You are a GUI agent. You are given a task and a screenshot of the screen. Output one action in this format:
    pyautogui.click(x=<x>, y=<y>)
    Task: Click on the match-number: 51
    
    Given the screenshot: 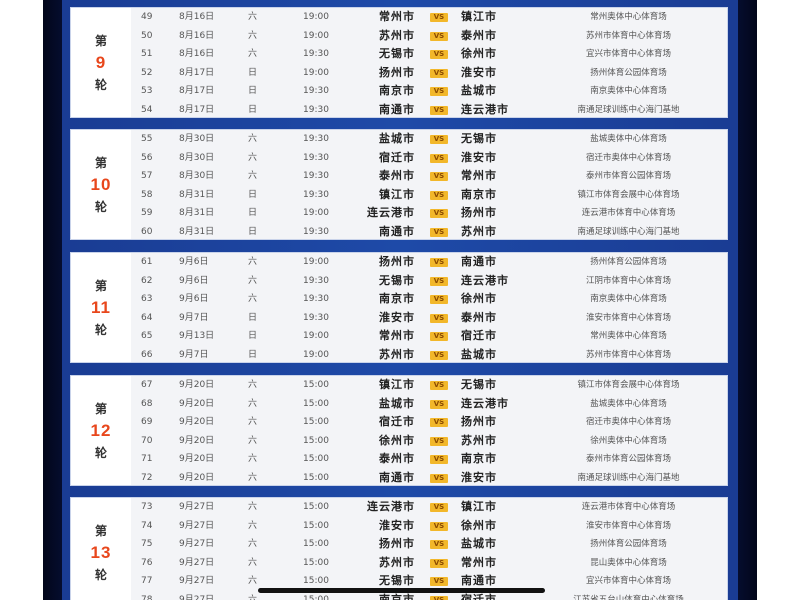 What is the action you would take?
    pyautogui.click(x=147, y=54)
    